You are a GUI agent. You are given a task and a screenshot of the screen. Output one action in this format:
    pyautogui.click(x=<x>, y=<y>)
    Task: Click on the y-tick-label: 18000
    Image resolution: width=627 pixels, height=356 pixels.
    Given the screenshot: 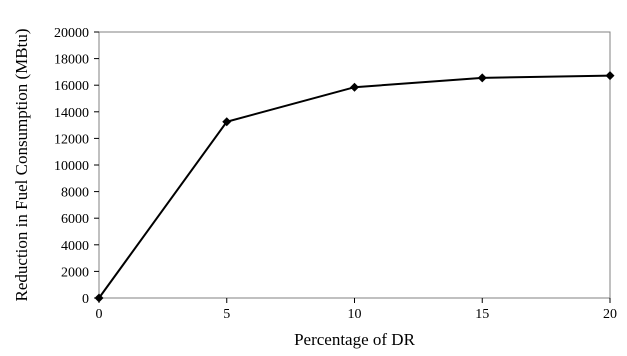 What is the action you would take?
    pyautogui.click(x=71, y=60)
    